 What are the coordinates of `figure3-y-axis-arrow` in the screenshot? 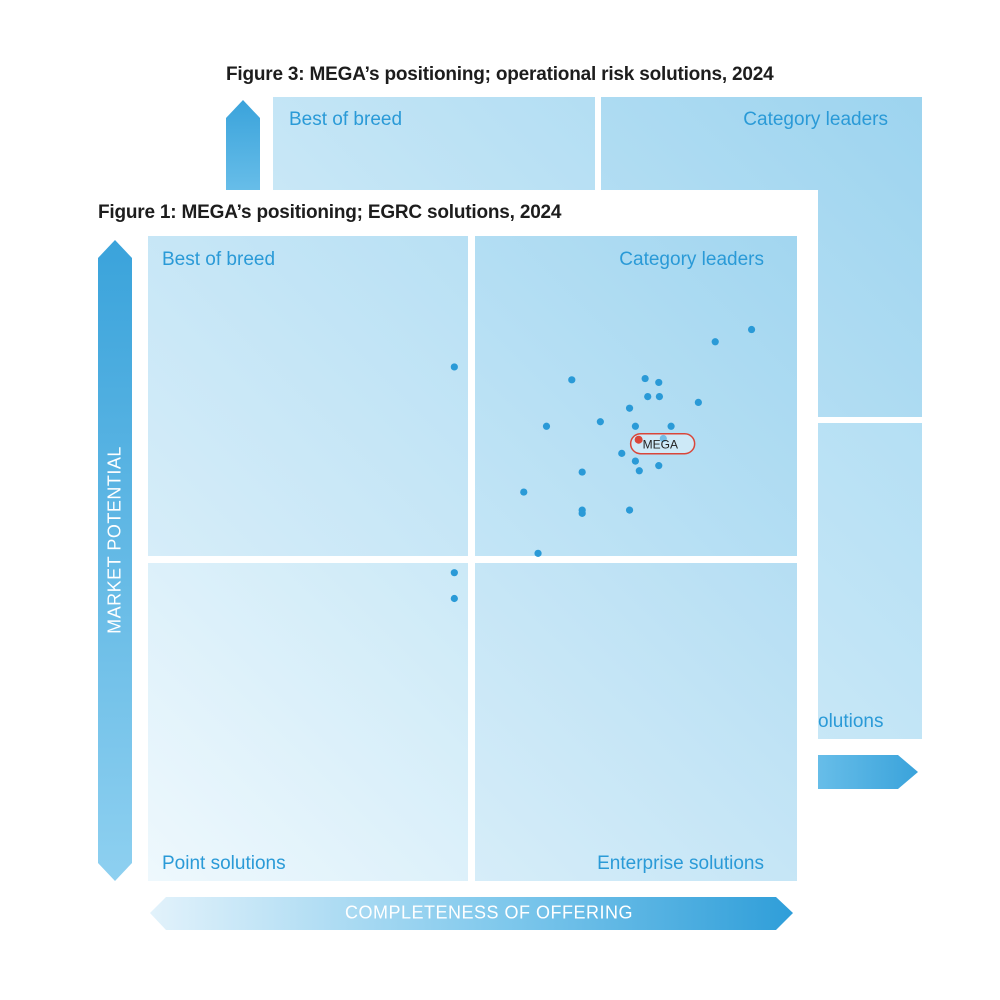 It's located at (243, 150).